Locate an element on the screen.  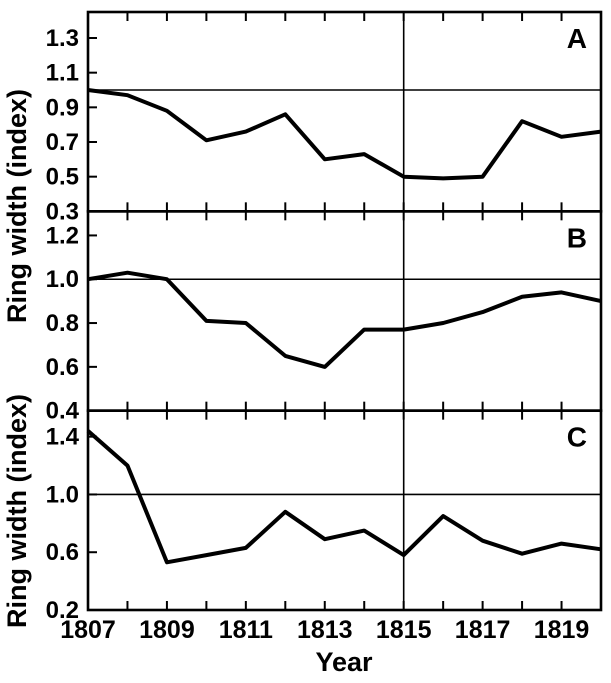
y-tick-label-C: 1.4 is located at coordinates (63, 437).